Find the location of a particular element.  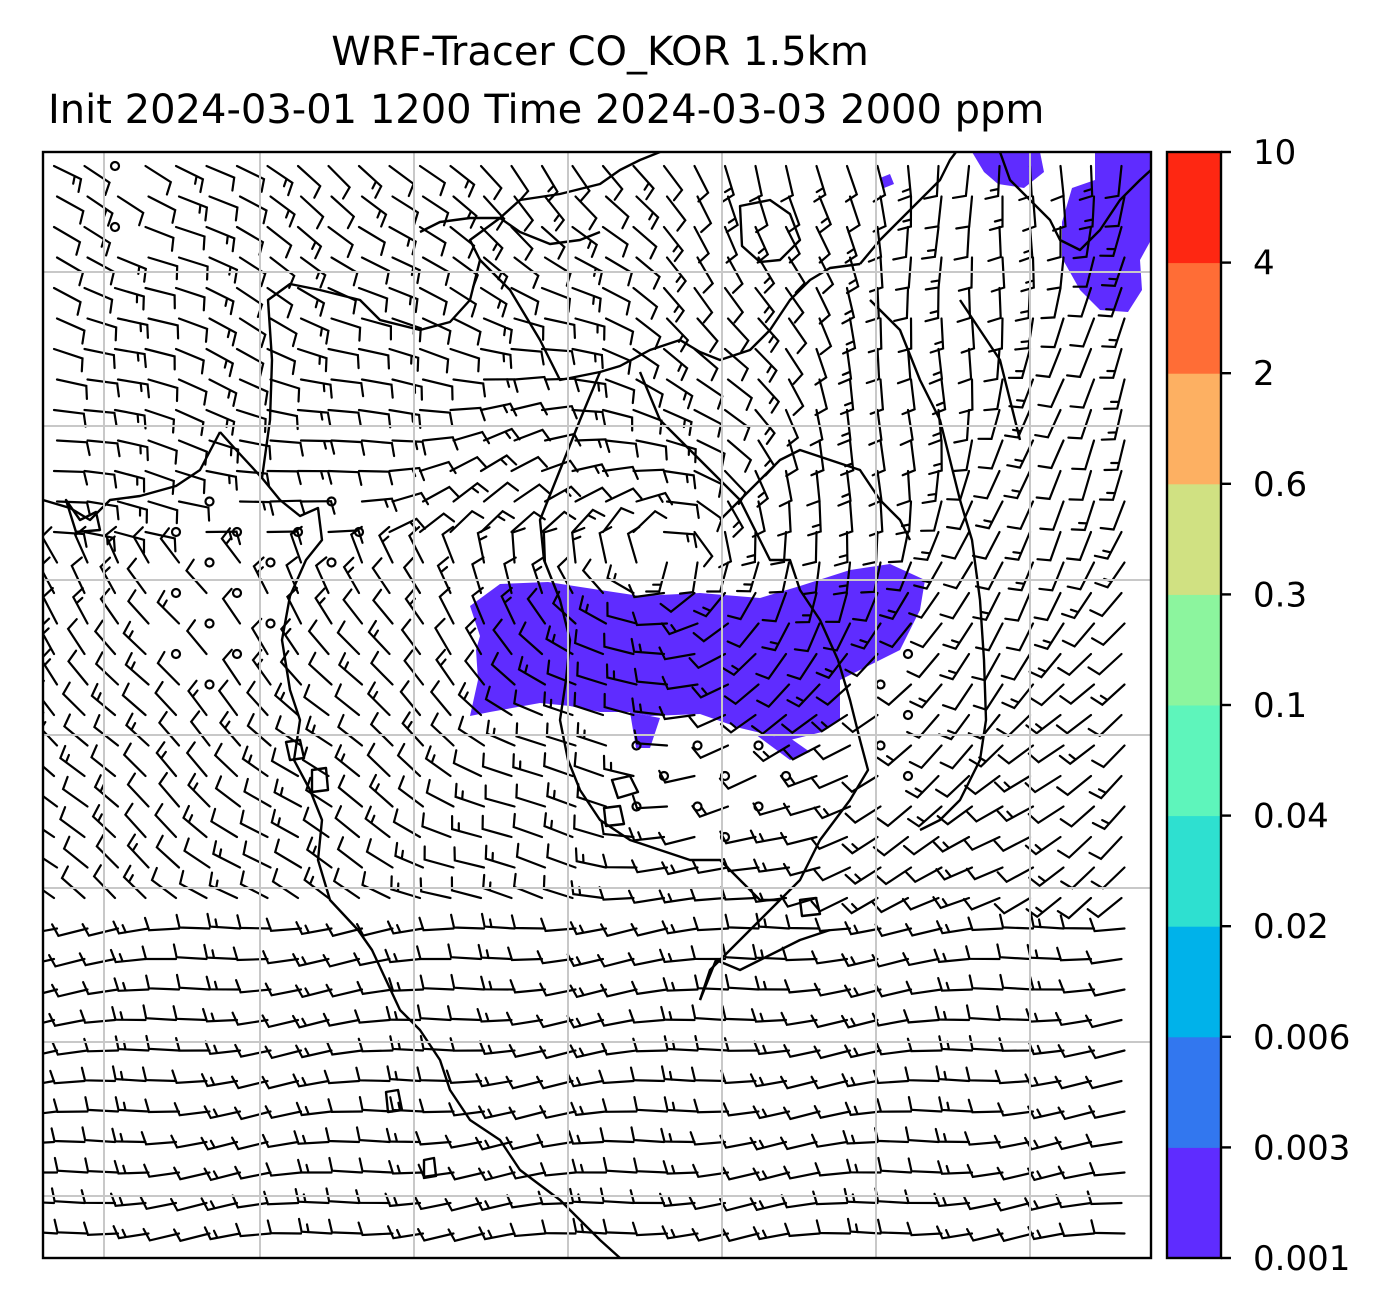

calm-marker is located at coordinates (697, 745).